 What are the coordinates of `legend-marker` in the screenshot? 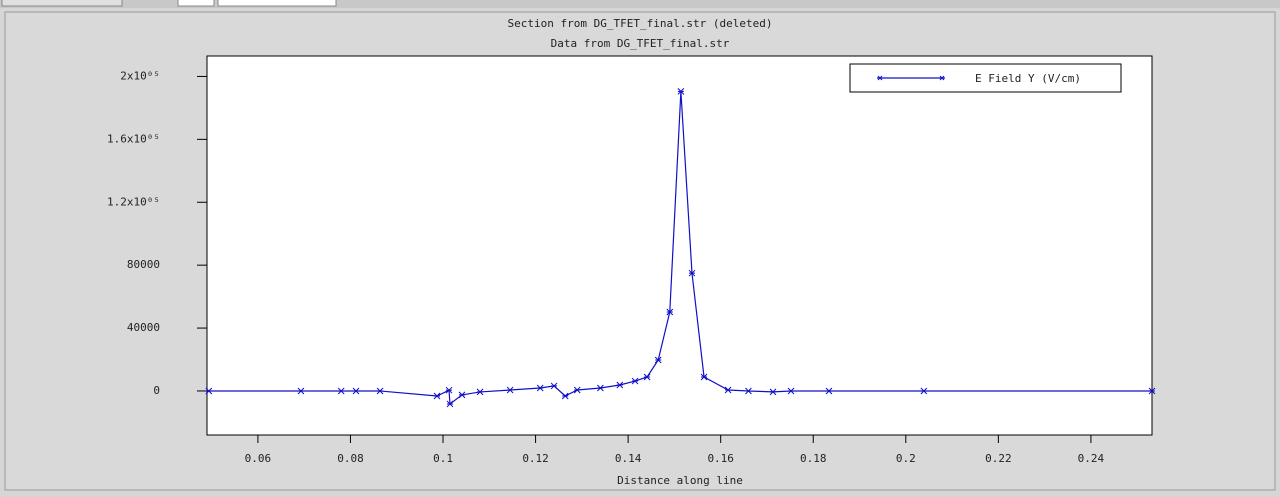 It's located at (911, 78).